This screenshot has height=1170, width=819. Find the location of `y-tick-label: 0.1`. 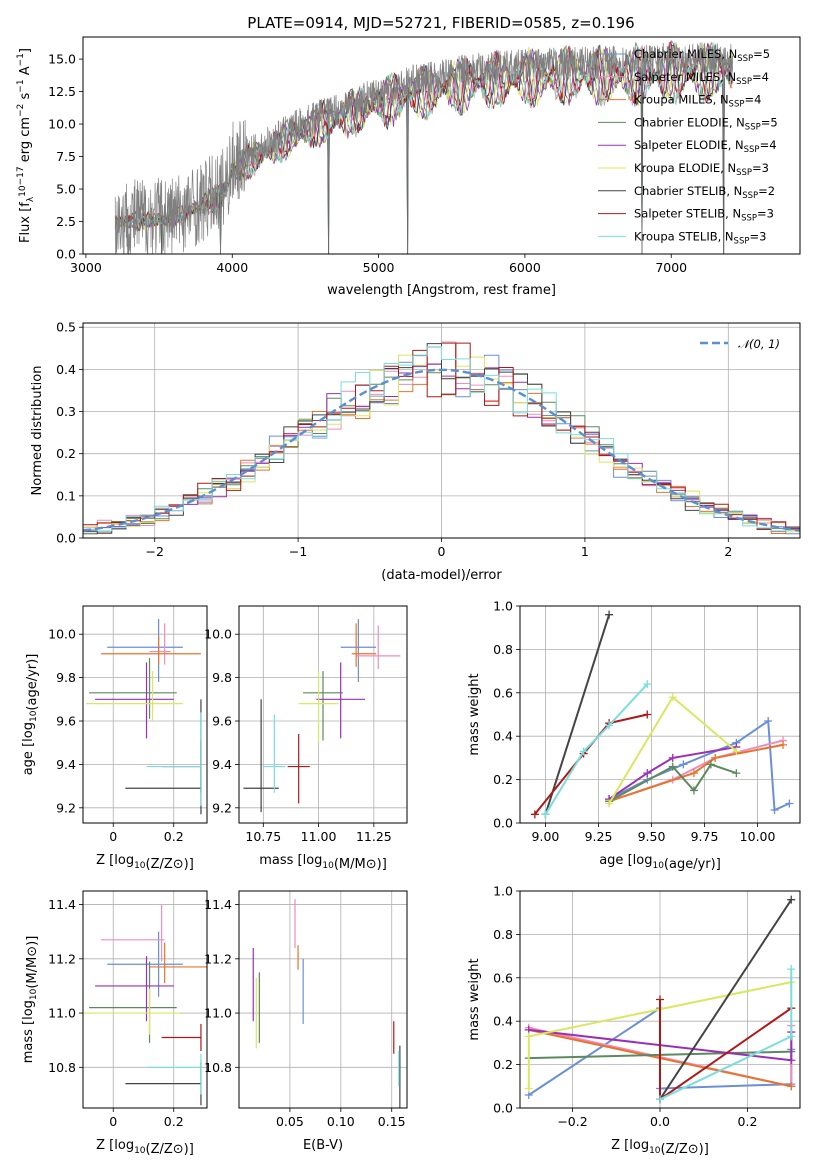

y-tick-label: 0.1 is located at coordinates (66, 495).